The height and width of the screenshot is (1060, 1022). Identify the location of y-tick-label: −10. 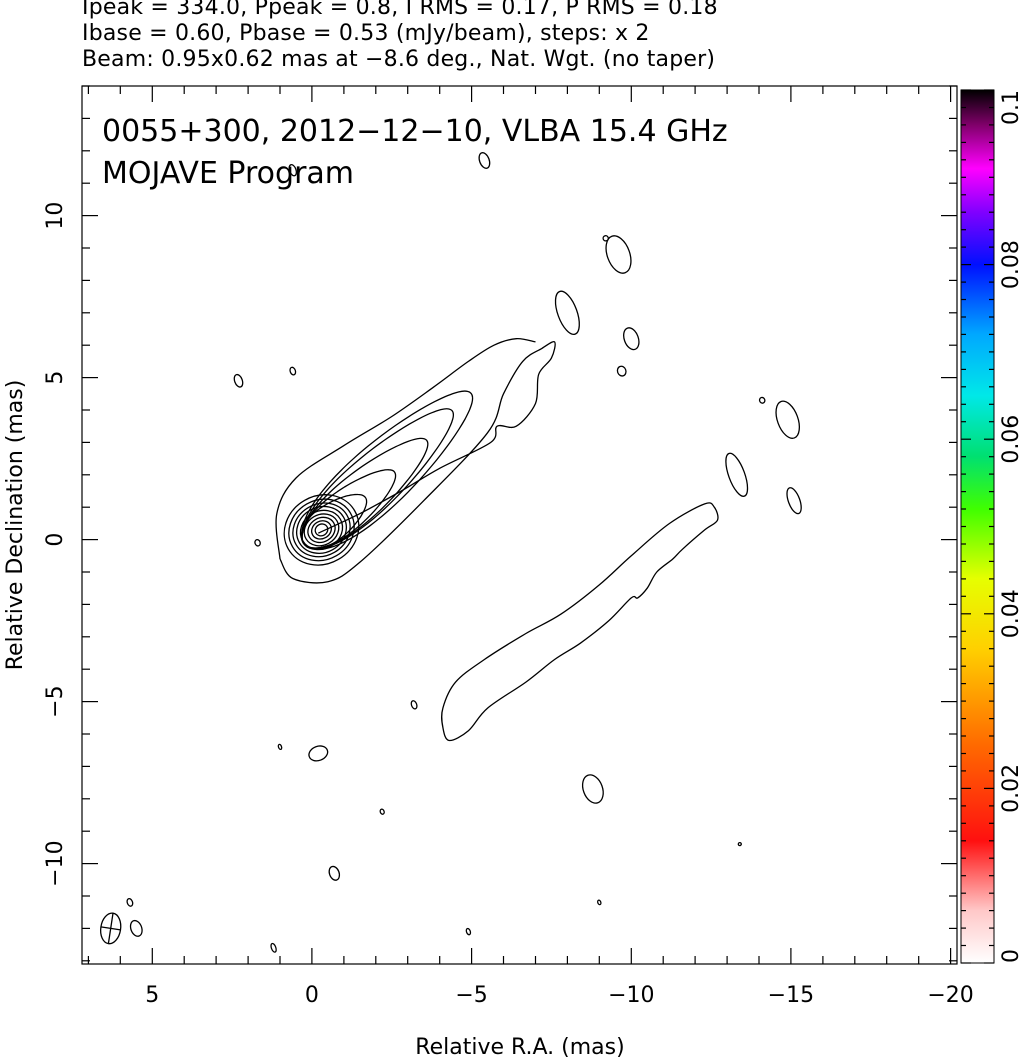
(55, 863).